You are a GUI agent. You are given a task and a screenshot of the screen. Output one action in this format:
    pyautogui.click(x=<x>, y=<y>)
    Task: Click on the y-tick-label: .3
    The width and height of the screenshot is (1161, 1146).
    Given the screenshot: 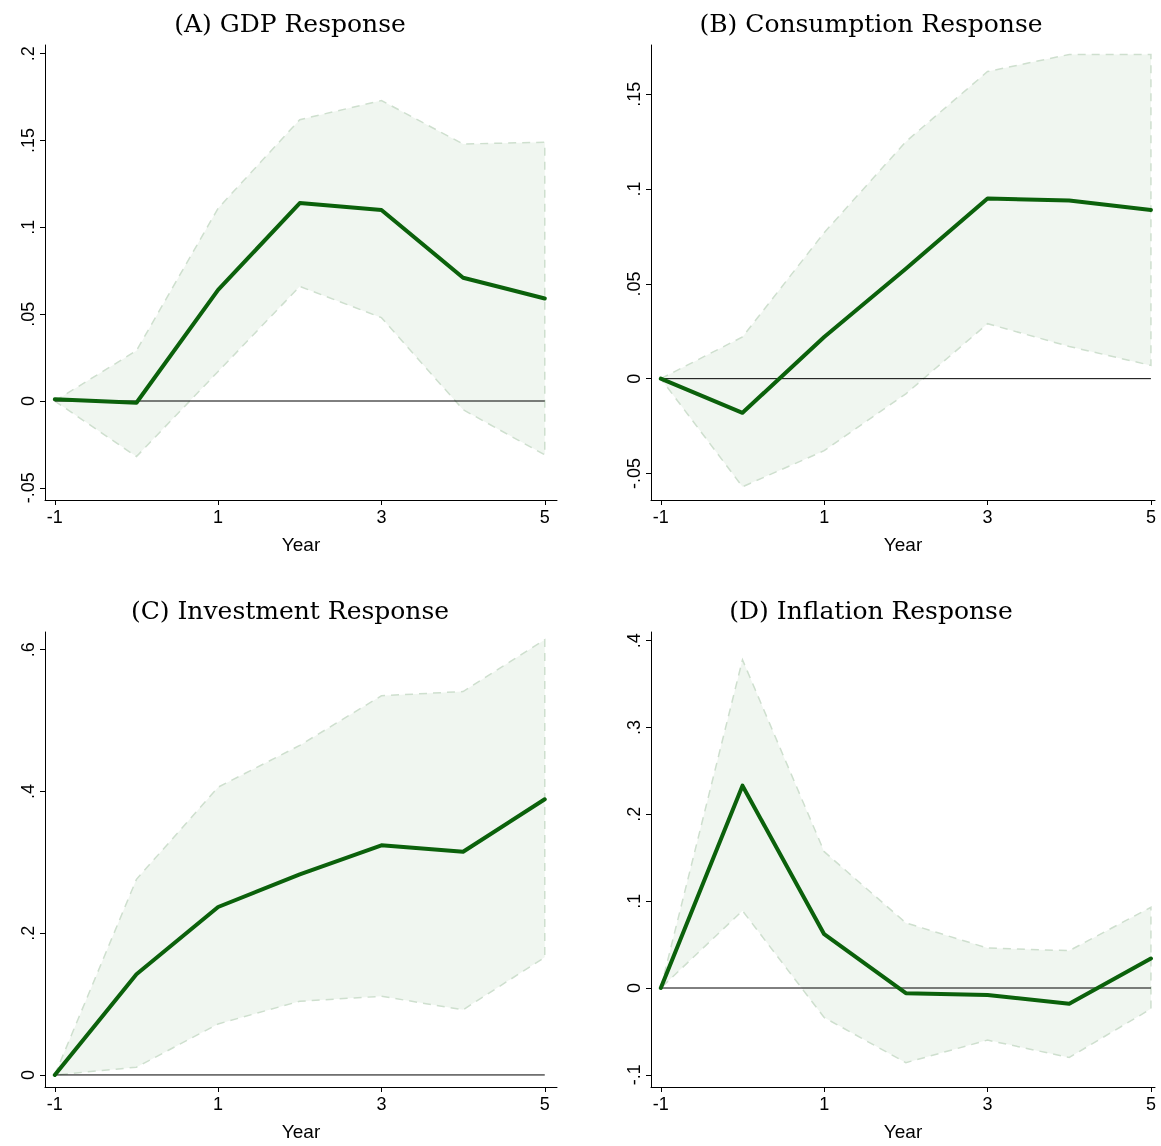 What is the action you would take?
    pyautogui.click(x=634, y=728)
    